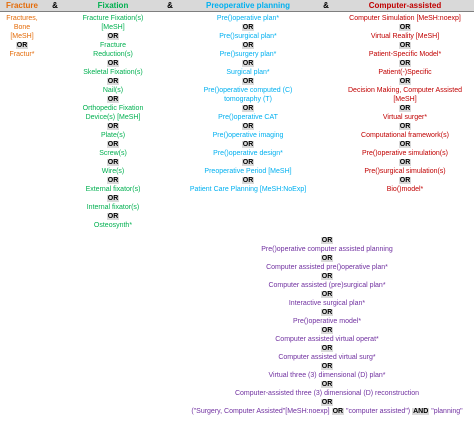 This screenshot has width=474, height=441. Describe the element at coordinates (55, 5) in the screenshot. I see `header-and-1: &` at that location.